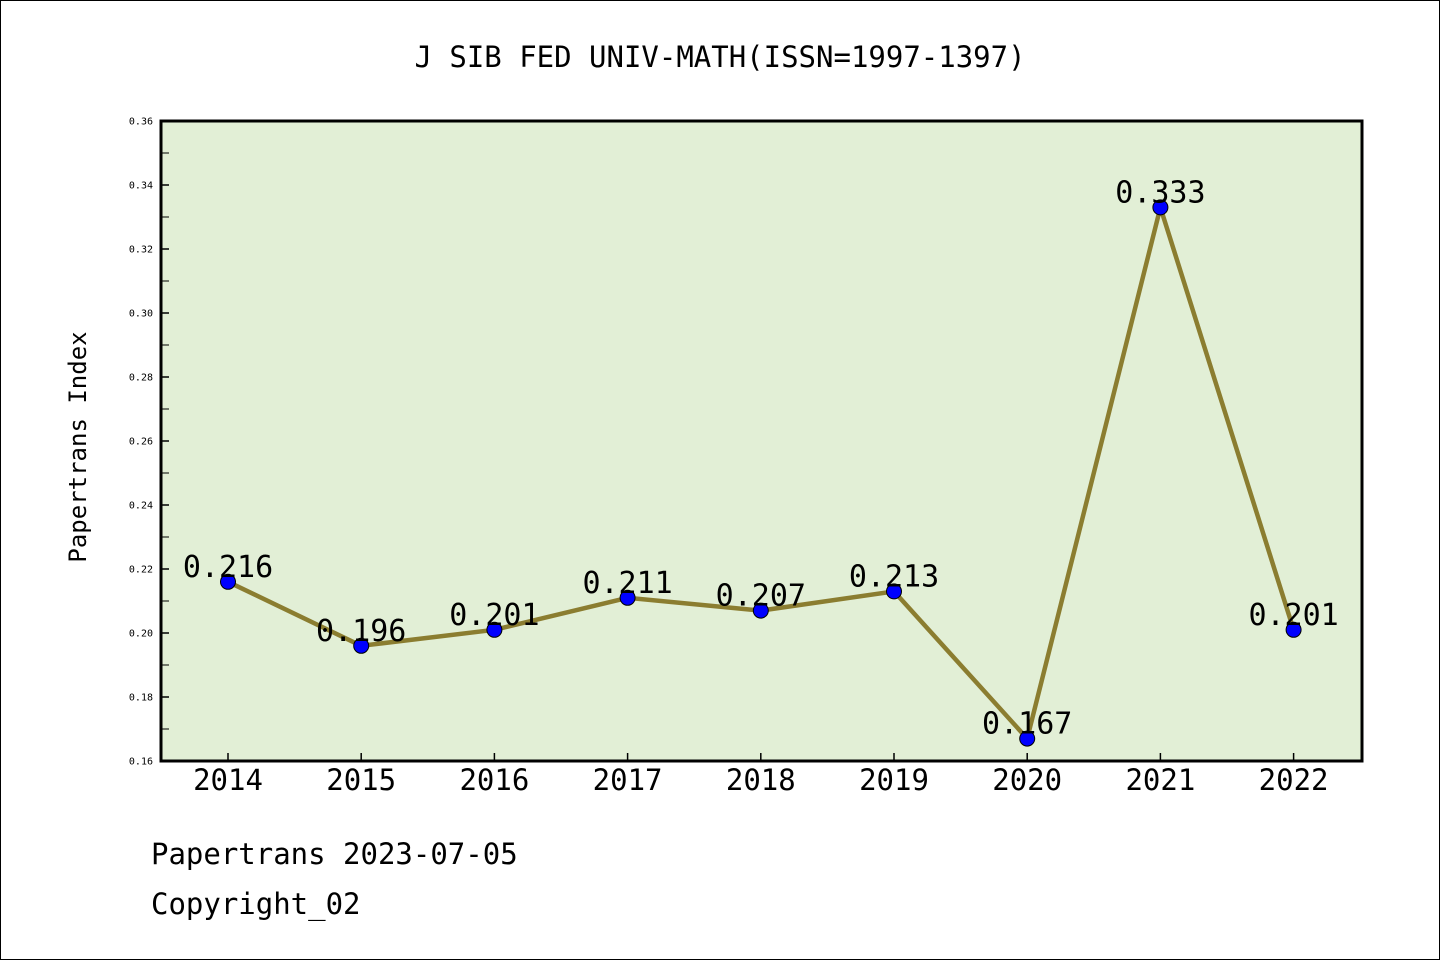  I want to click on x-tick-label: 2014, so click(228, 780).